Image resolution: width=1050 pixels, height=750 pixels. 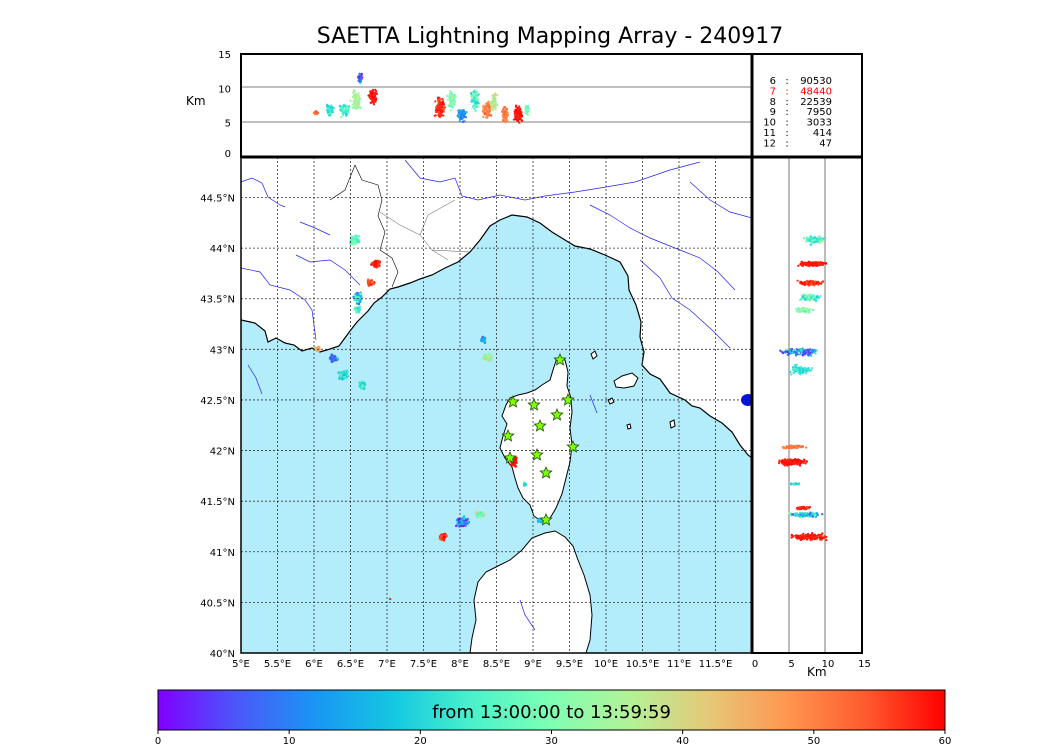 I want to click on lon-tick-label: 7°E, so click(x=387, y=664).